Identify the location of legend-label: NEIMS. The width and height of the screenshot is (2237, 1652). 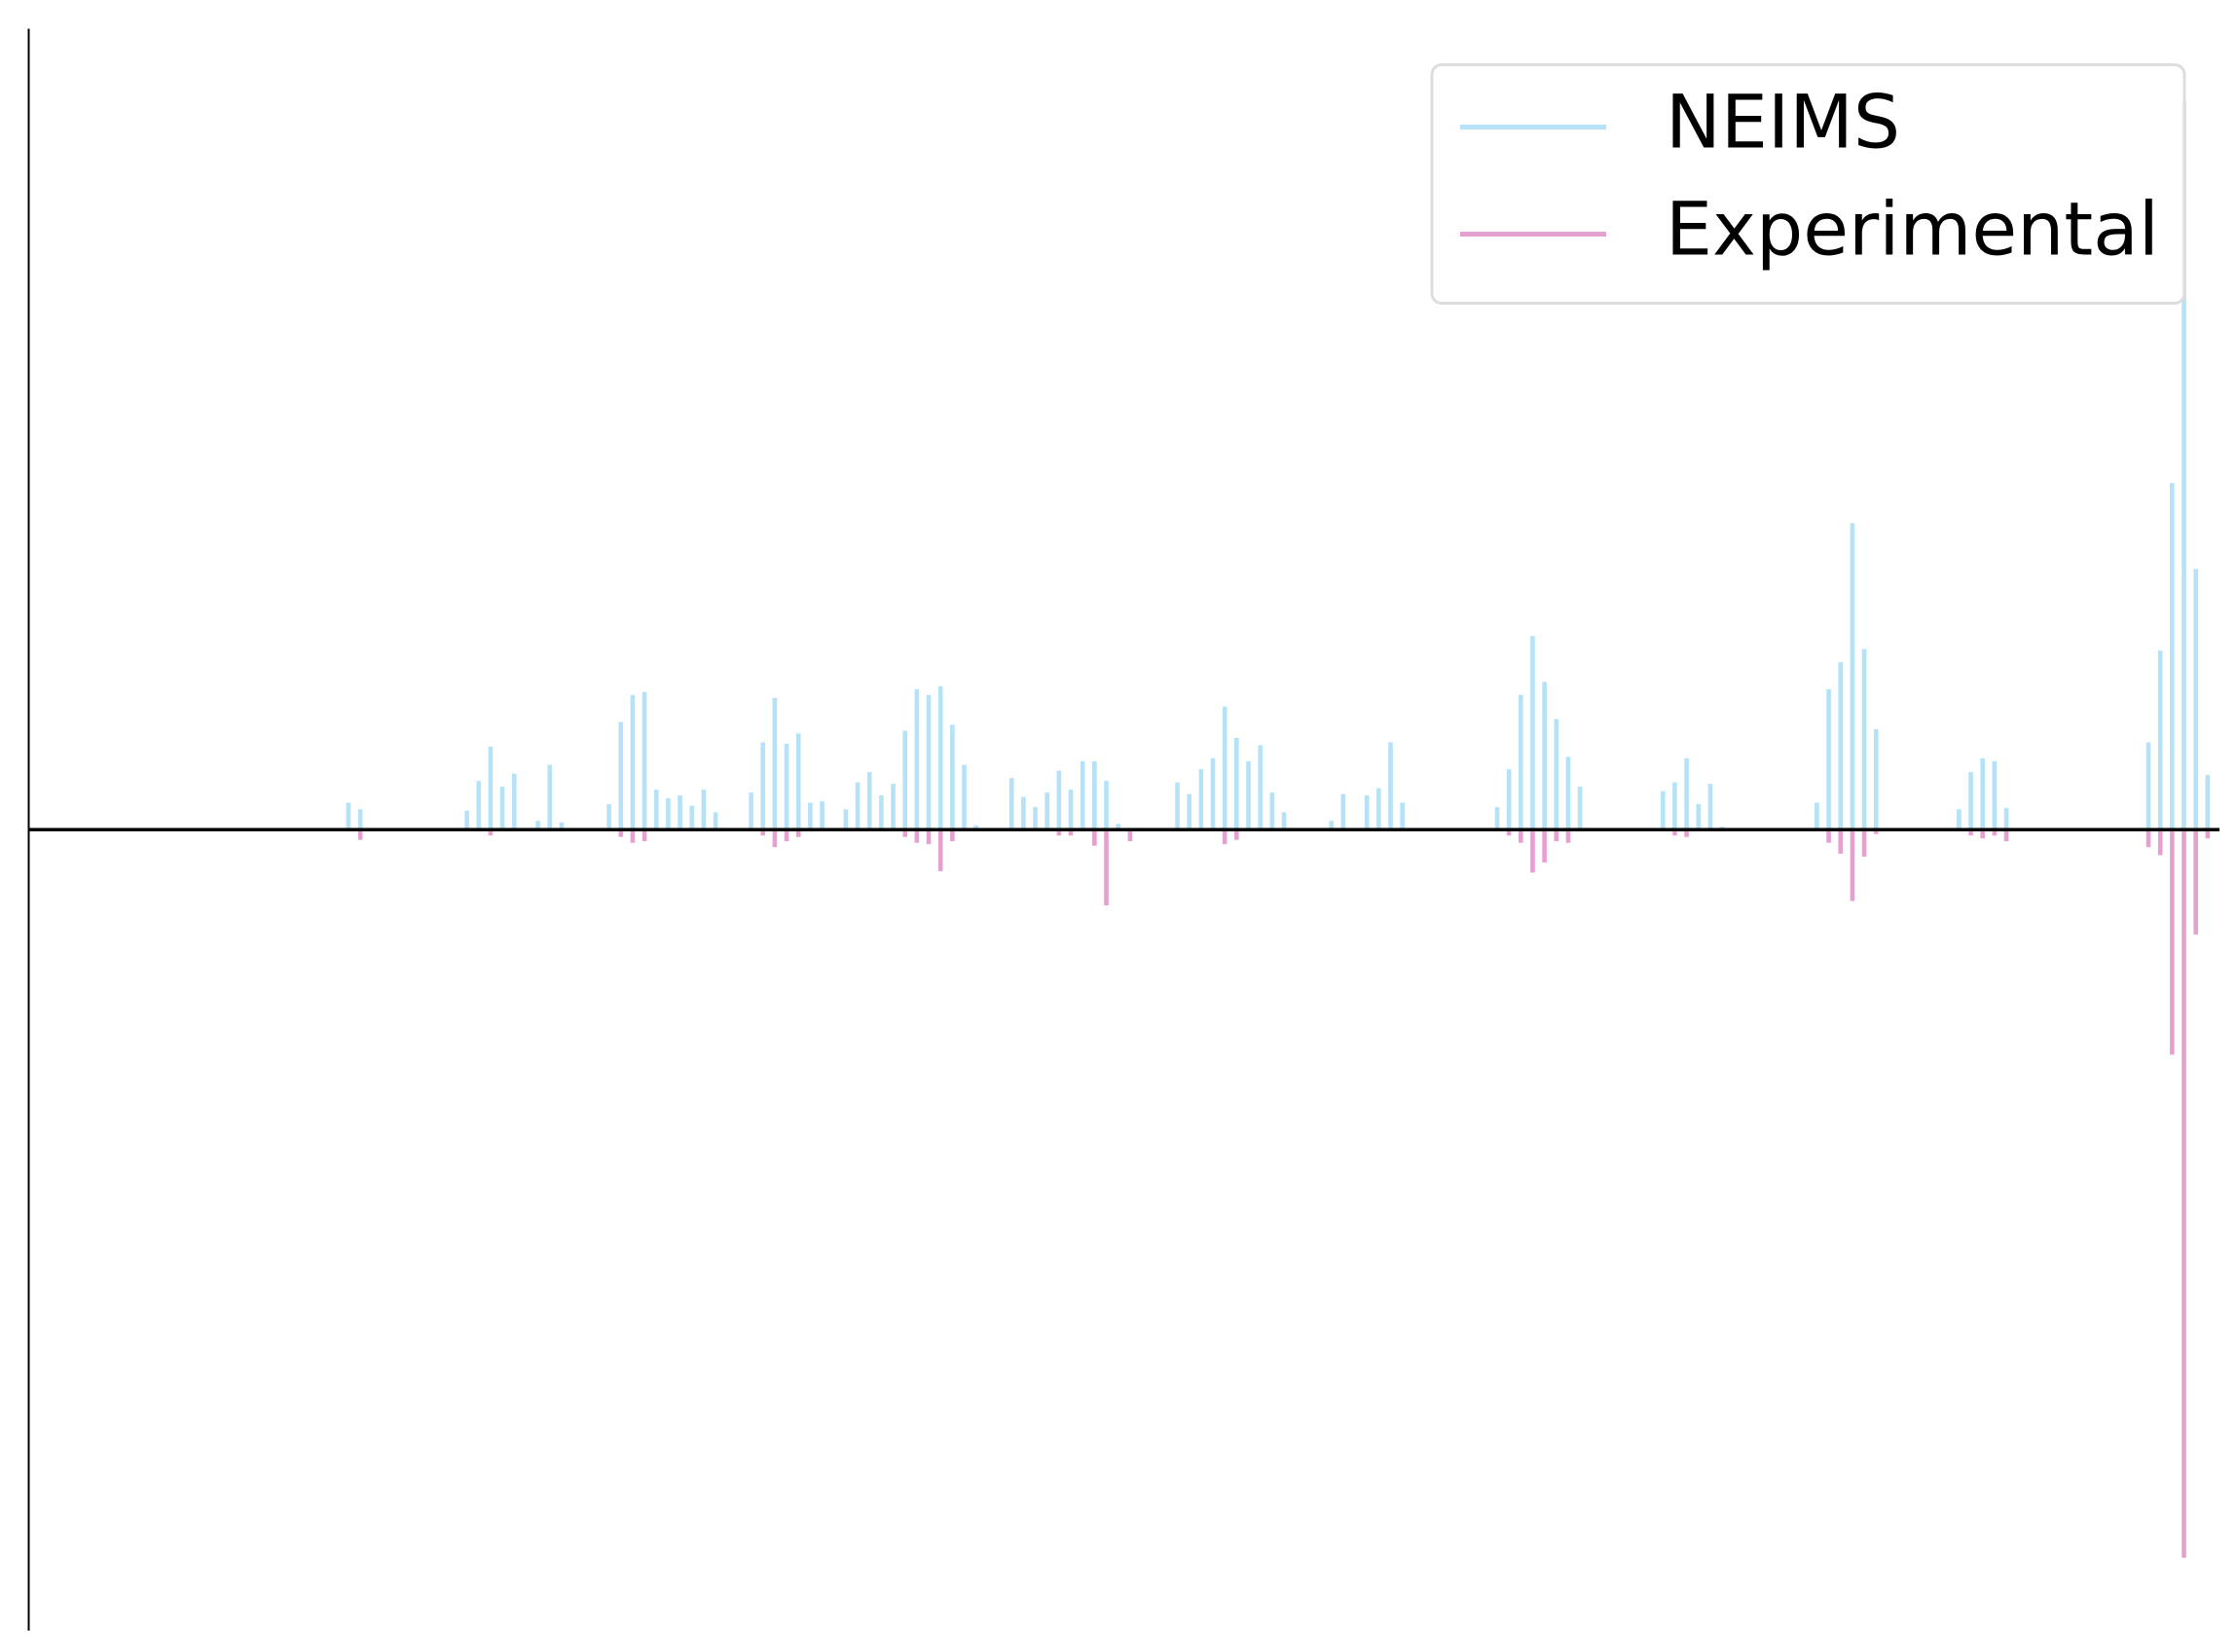
(1783, 121).